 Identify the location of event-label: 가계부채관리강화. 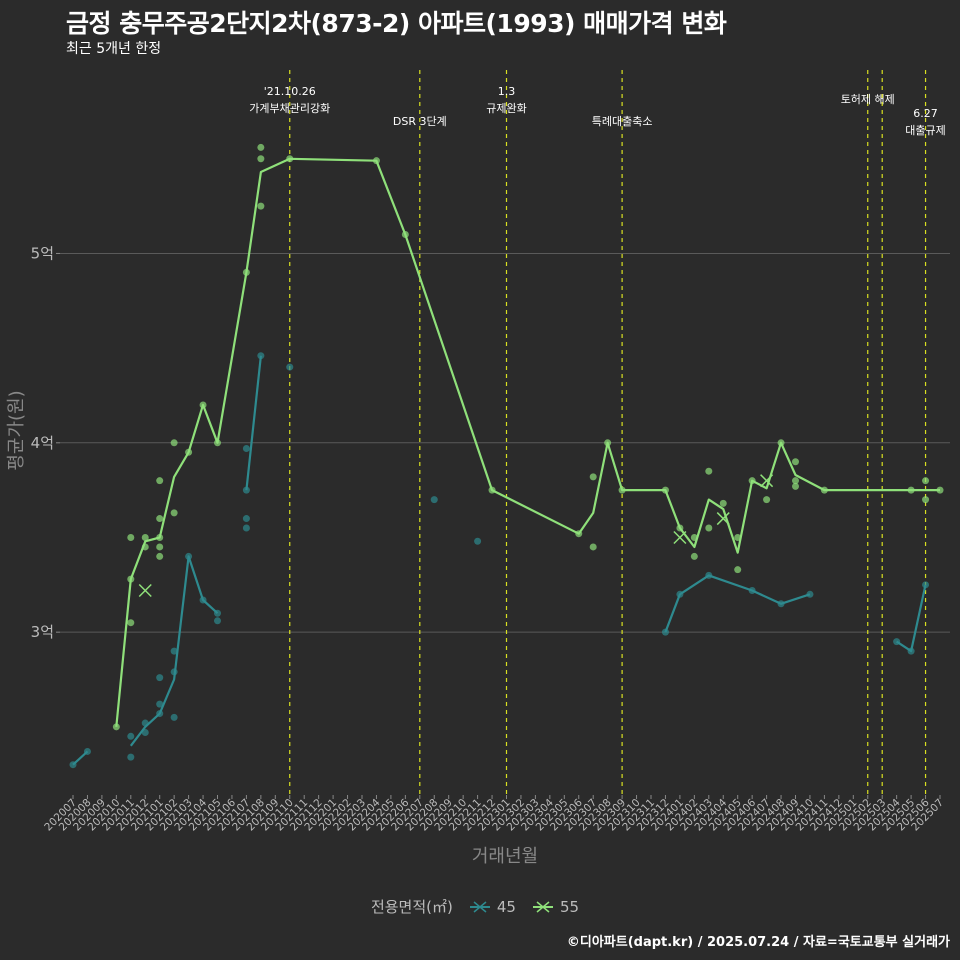
(289, 108).